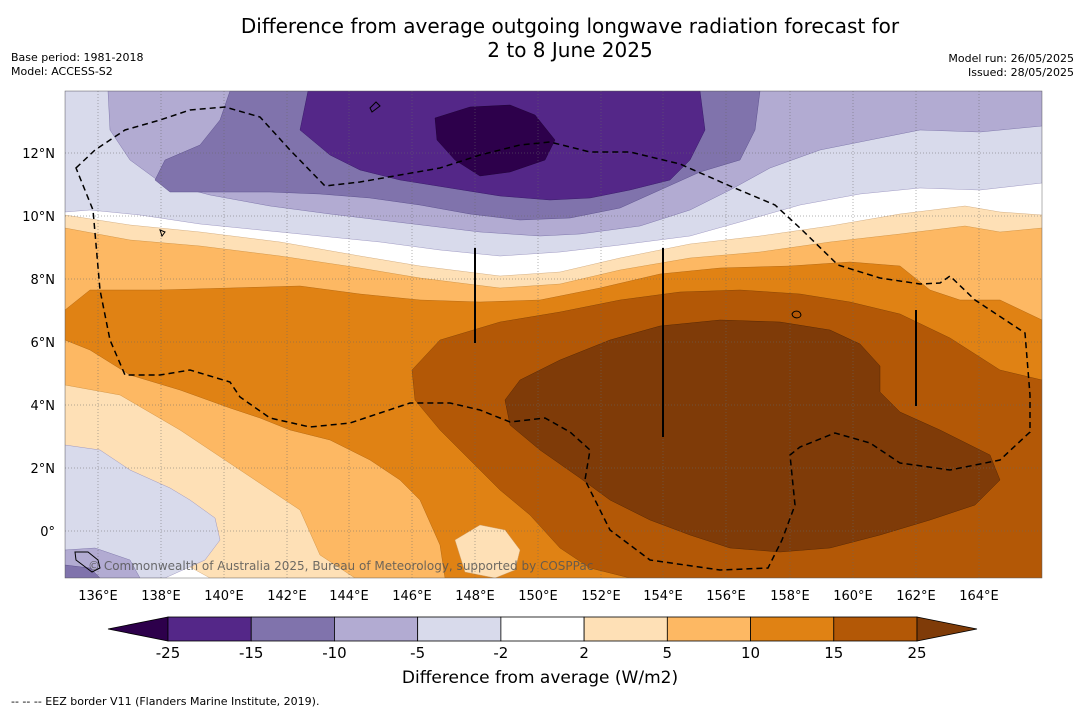 The height and width of the screenshot is (713, 1085). I want to click on colorbar-extend-max, so click(947, 629).